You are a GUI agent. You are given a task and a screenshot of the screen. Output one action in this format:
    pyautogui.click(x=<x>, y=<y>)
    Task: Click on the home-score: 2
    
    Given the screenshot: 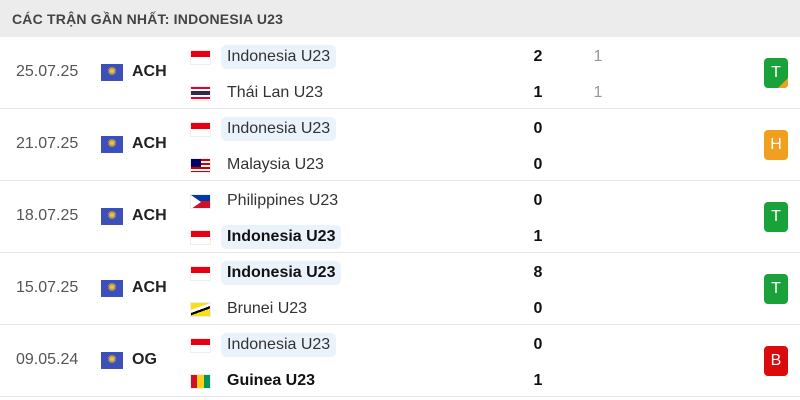 What is the action you would take?
    pyautogui.click(x=538, y=56)
    